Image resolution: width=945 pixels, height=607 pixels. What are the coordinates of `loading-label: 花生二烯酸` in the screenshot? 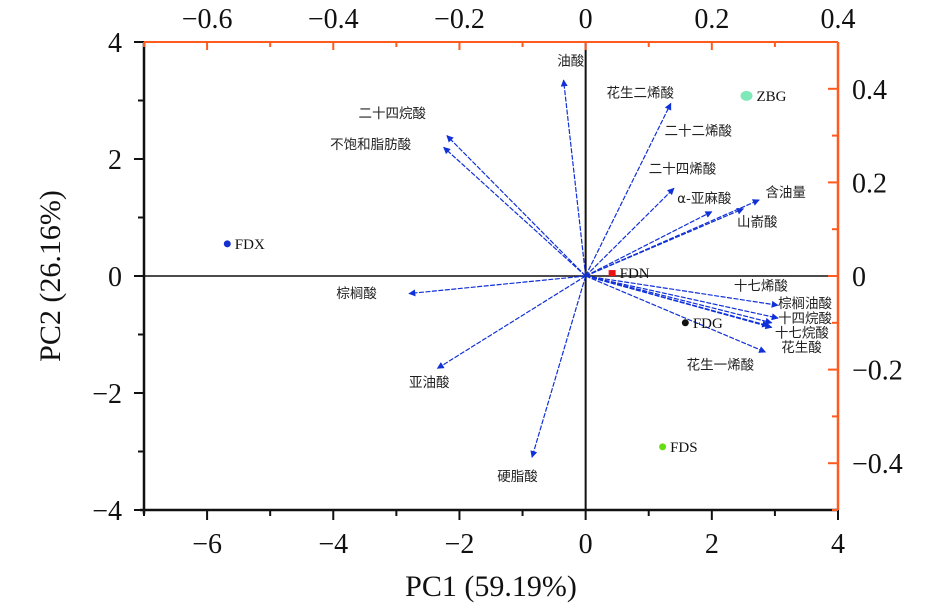 It's located at (640, 94).